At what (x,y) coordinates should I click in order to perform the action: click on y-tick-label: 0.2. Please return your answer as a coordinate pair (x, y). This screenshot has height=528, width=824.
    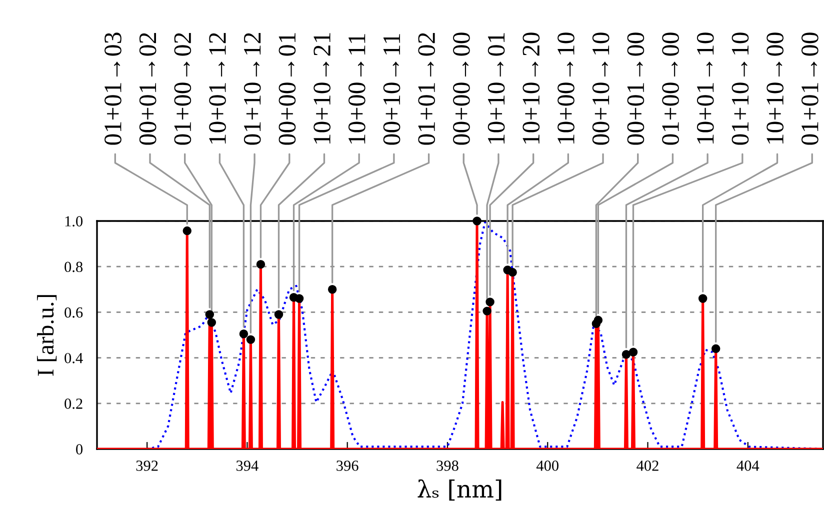
    Looking at the image, I should click on (73, 403).